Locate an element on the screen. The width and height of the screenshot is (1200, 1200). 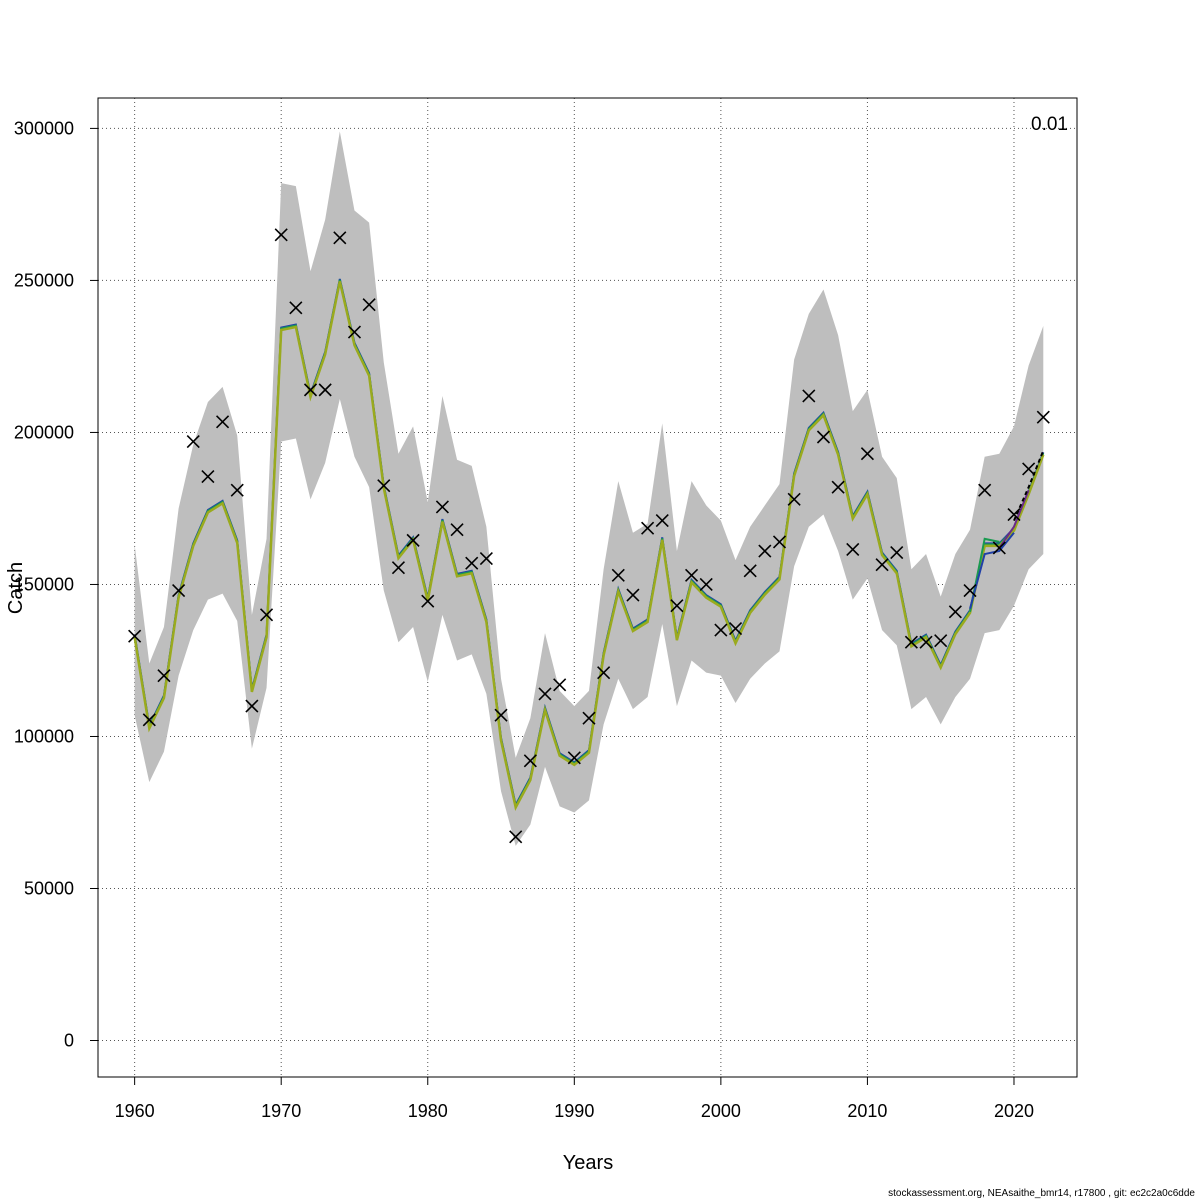
x-axis-title: Years is located at coordinates (588, 1163).